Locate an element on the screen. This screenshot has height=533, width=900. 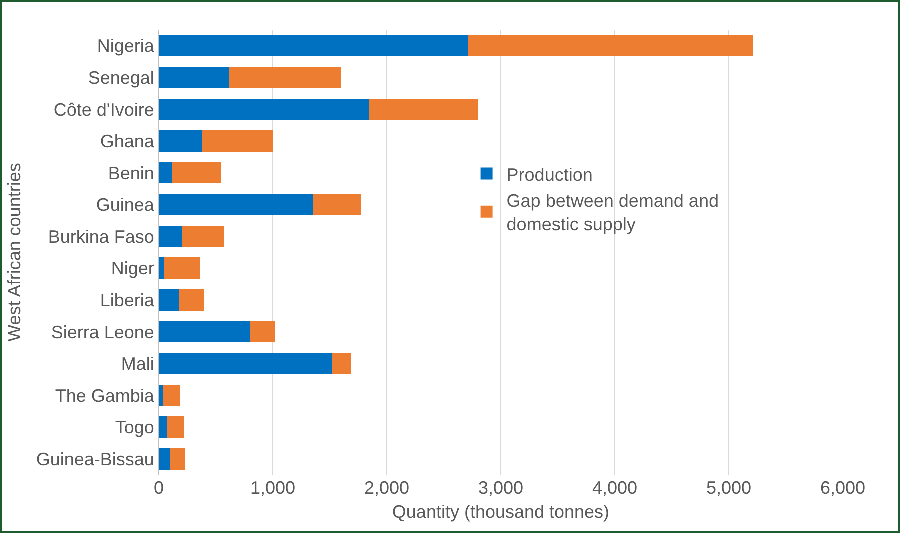
x-tick-label: 0 is located at coordinates (159, 488).